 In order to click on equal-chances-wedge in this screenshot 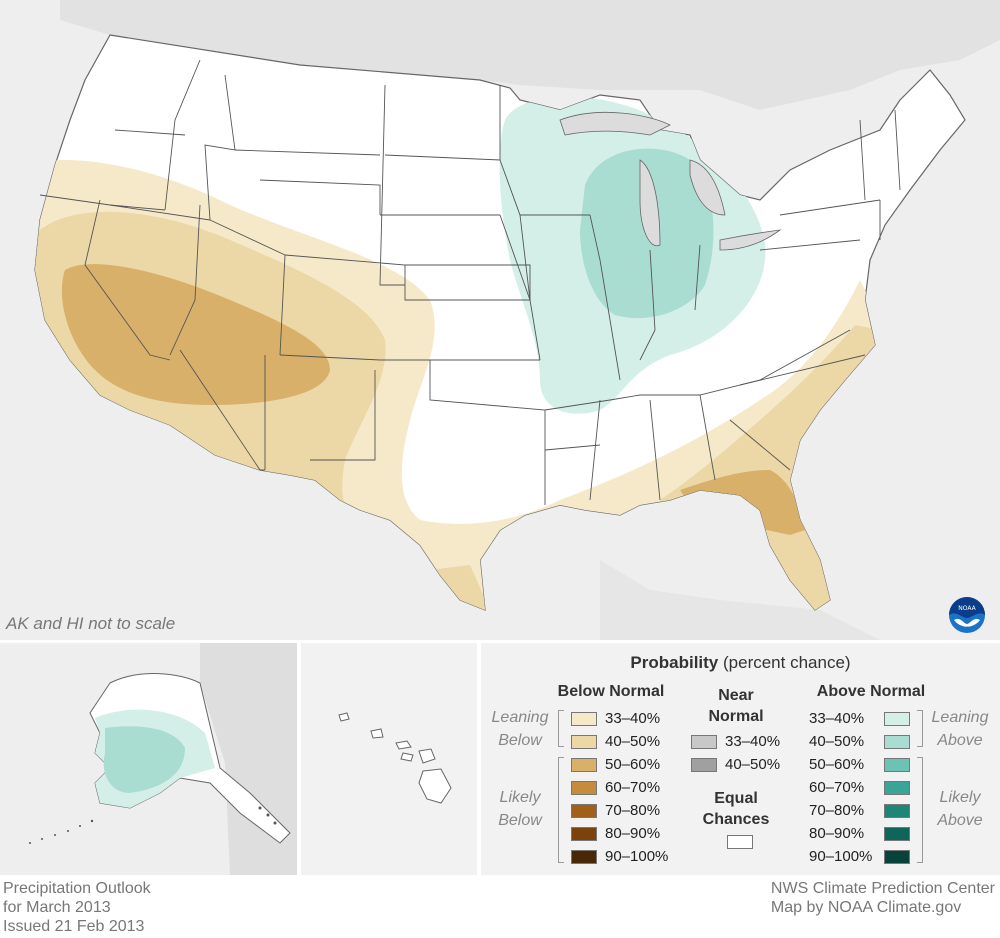, I will do `click(640, 393)`.